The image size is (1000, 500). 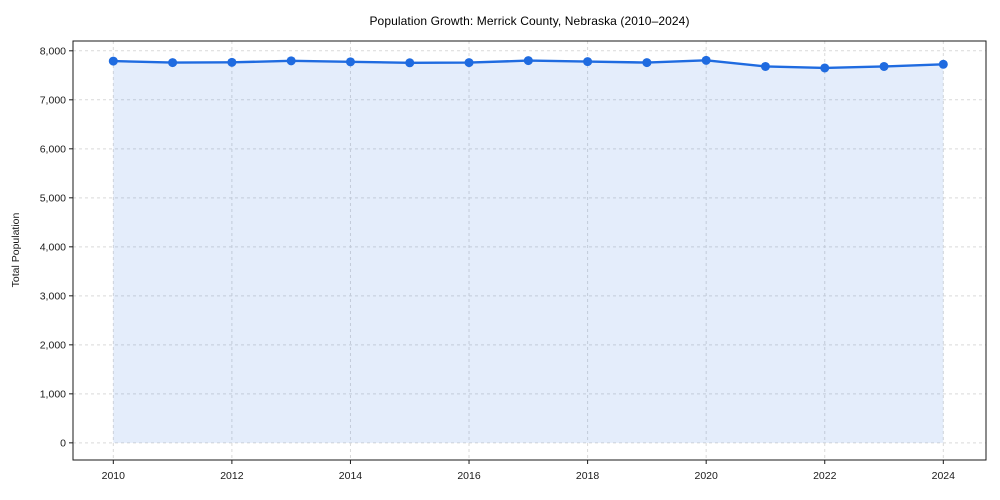 I want to click on y-tick-label: 2,000, so click(x=53, y=345).